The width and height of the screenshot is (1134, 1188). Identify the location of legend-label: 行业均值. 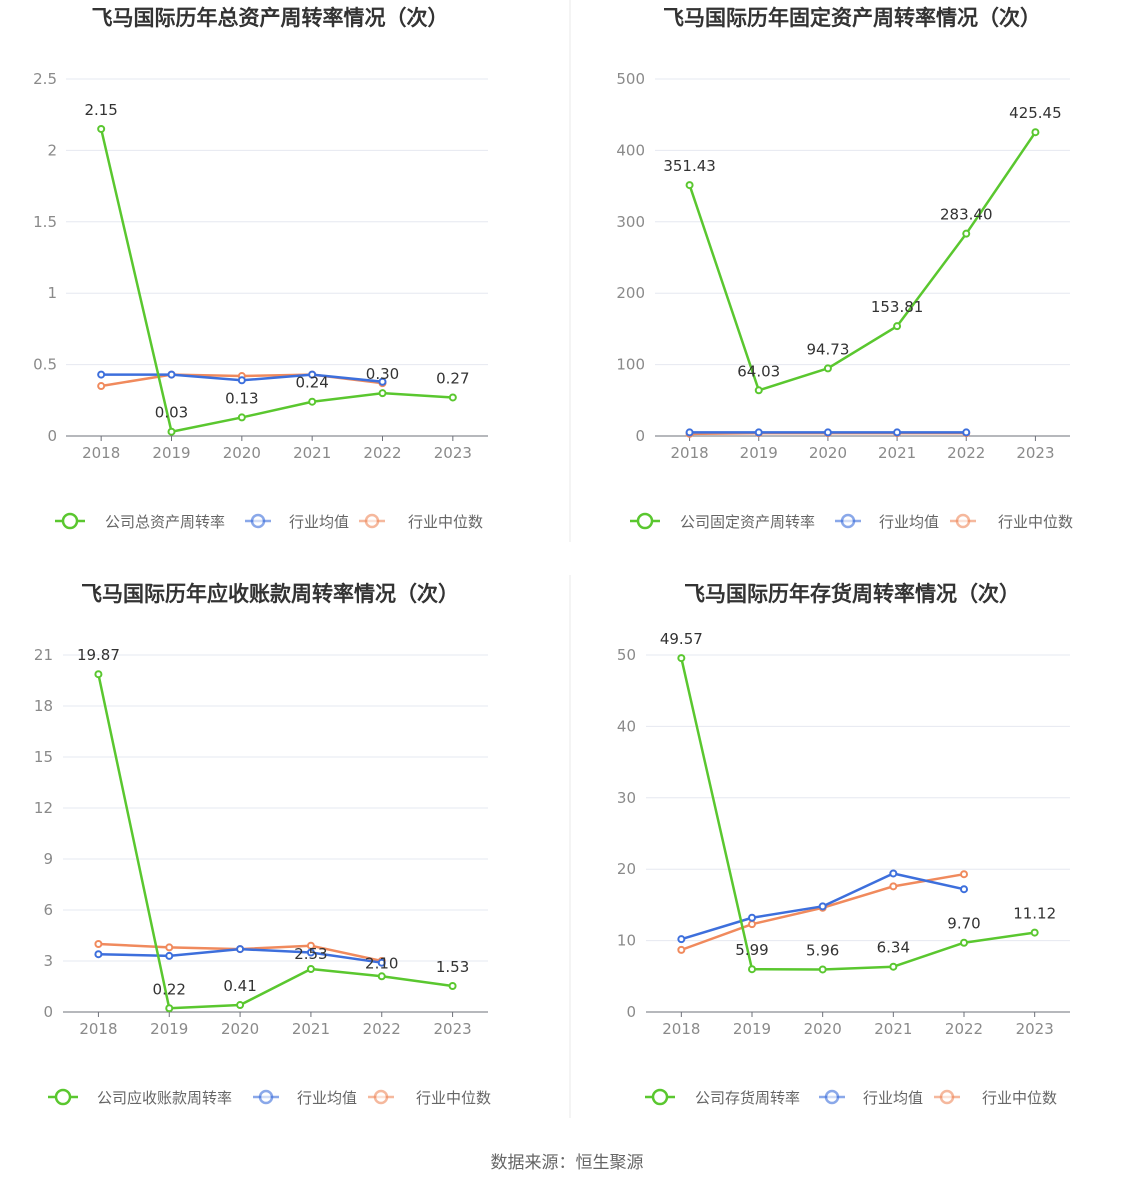
(327, 1098).